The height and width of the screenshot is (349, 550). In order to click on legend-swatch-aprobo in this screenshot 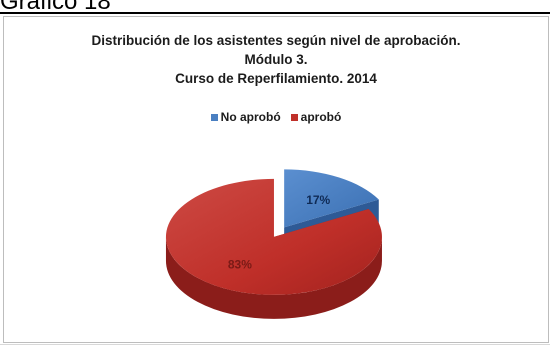, I will do `click(294, 117)`.